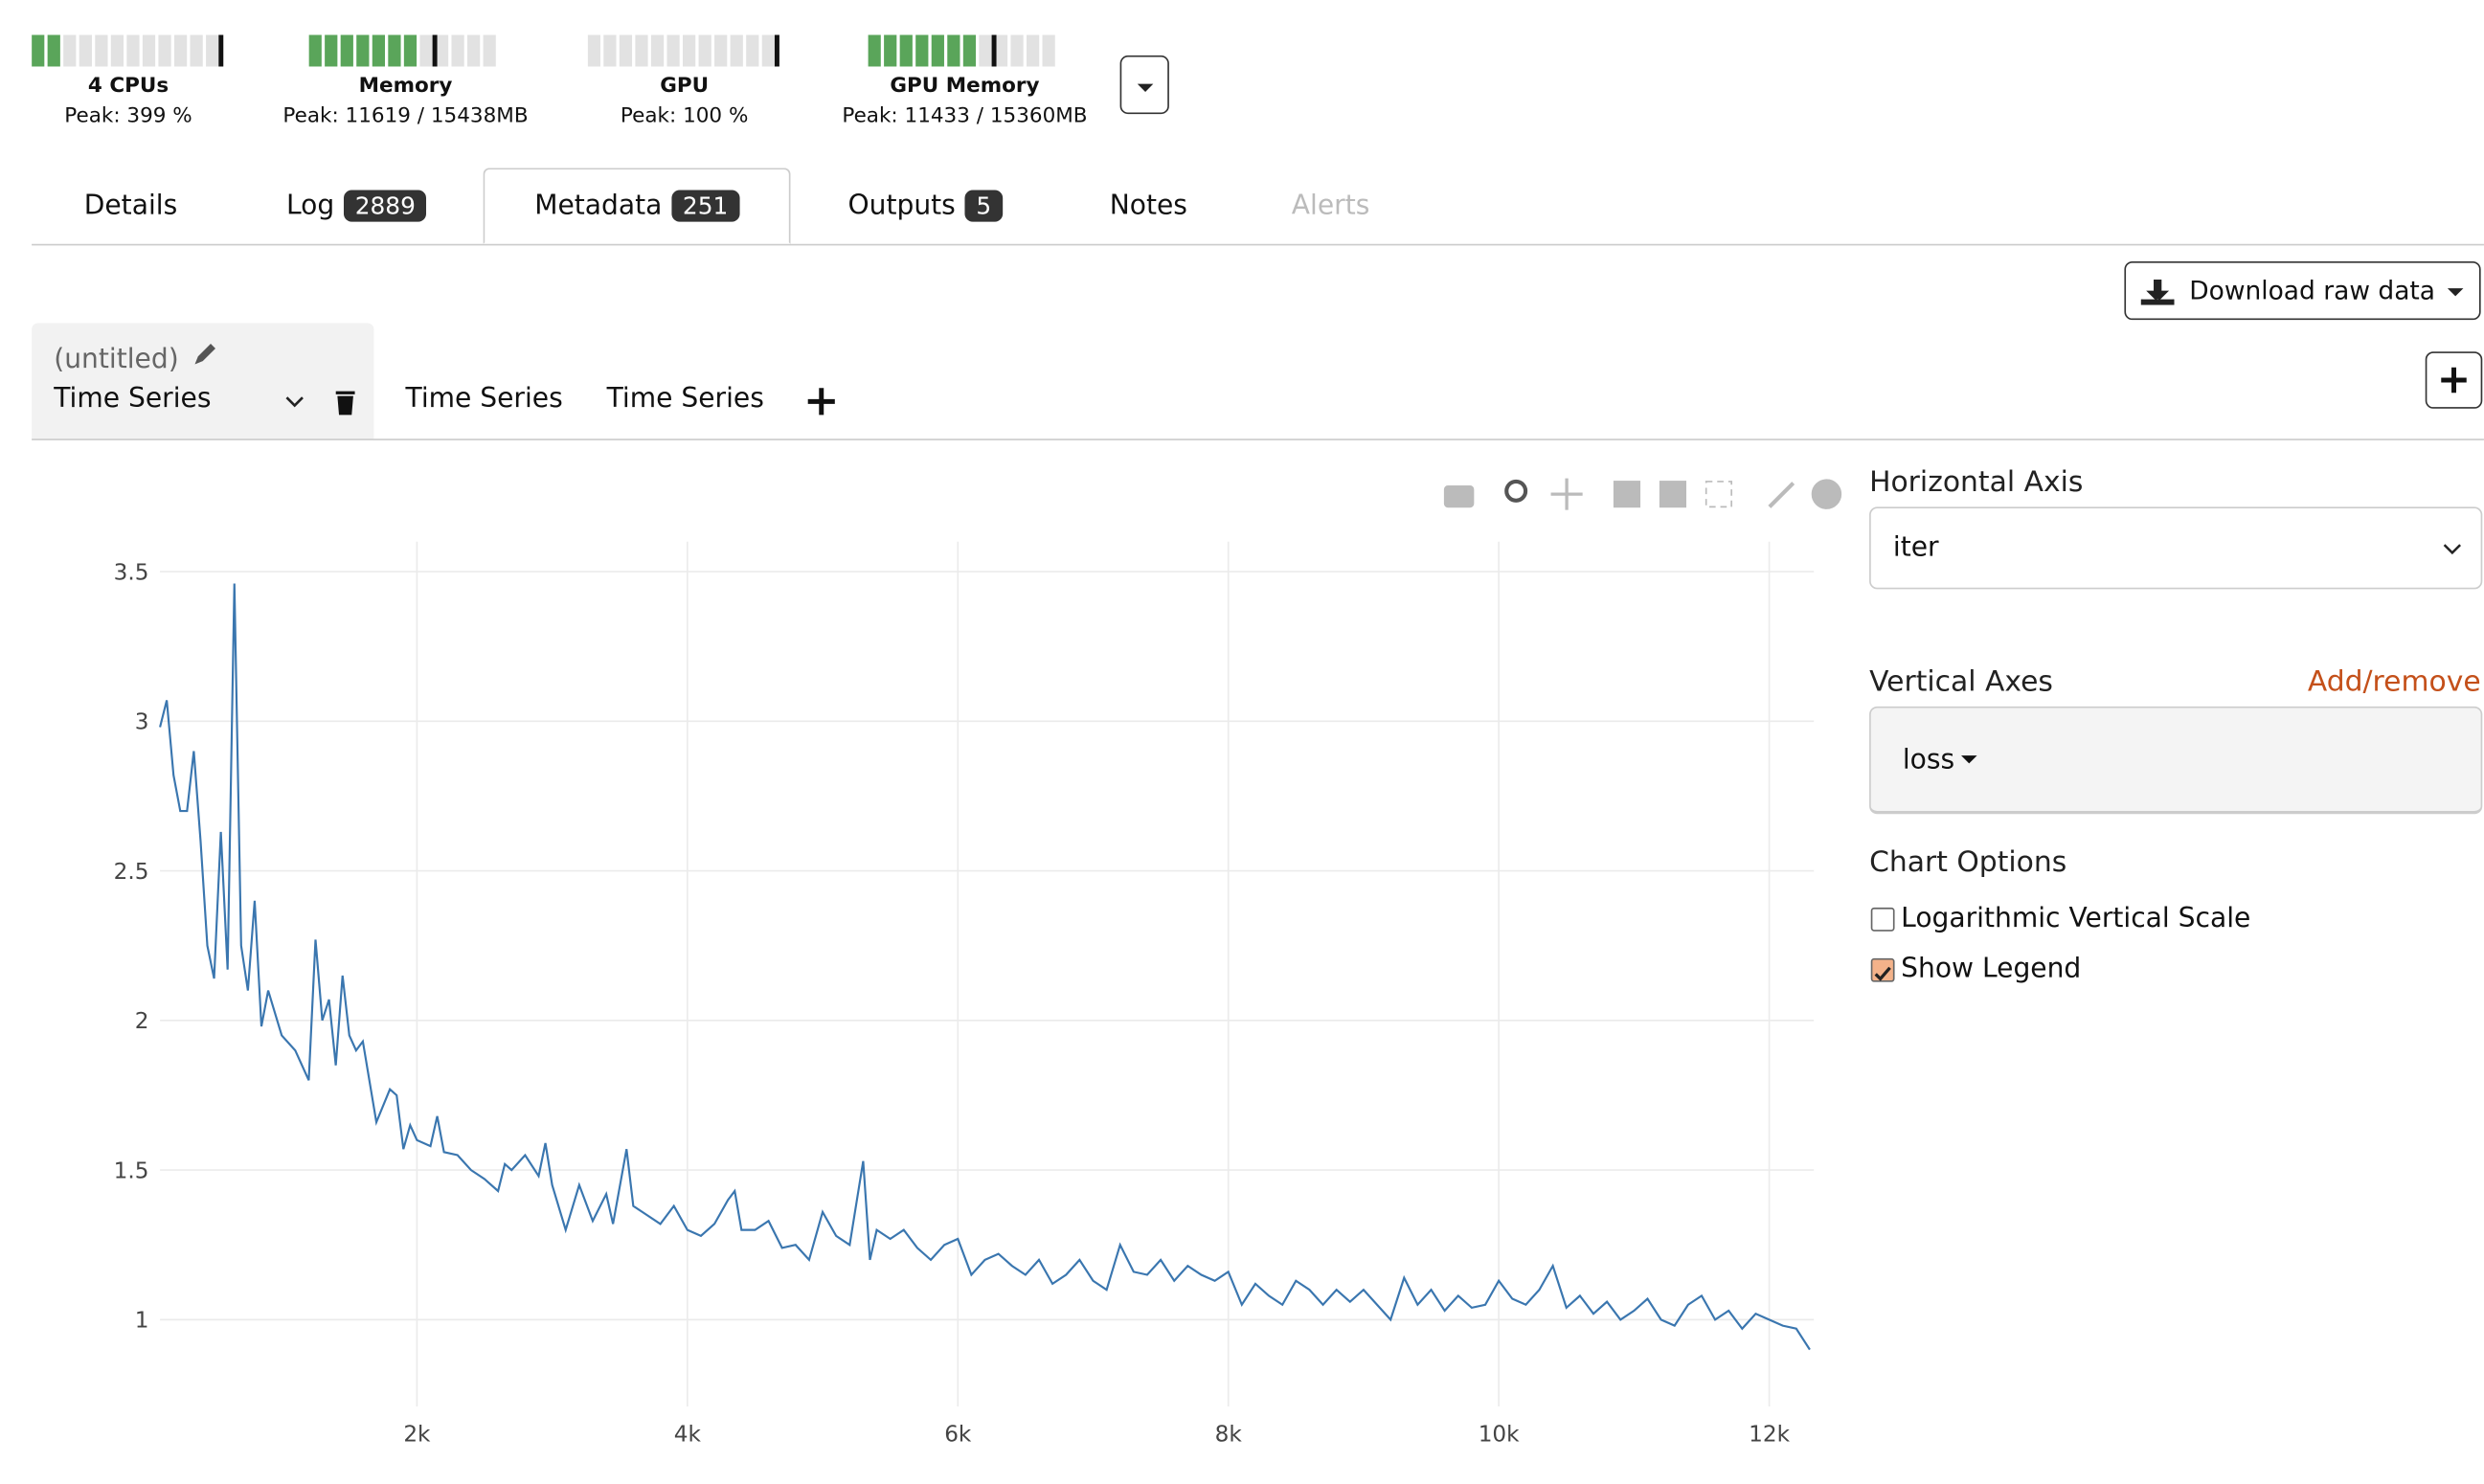 The height and width of the screenshot is (1484, 2484). I want to click on horizontal-axis-heading: Horizontal Axis, so click(1976, 482).